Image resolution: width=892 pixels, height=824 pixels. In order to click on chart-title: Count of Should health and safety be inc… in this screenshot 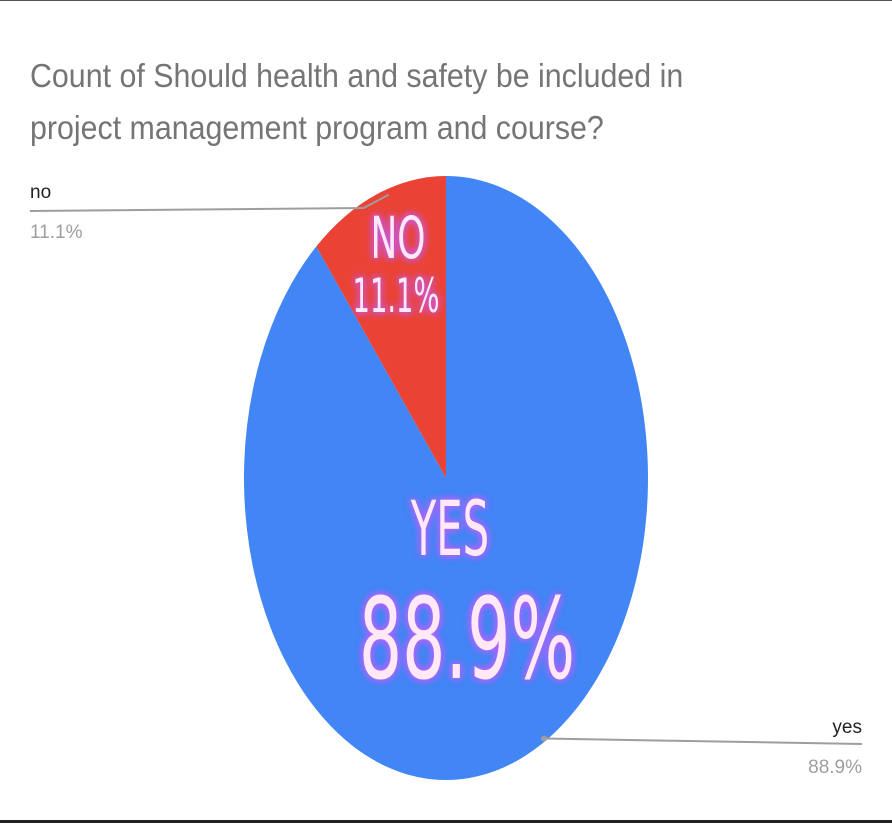, I will do `click(357, 101)`.